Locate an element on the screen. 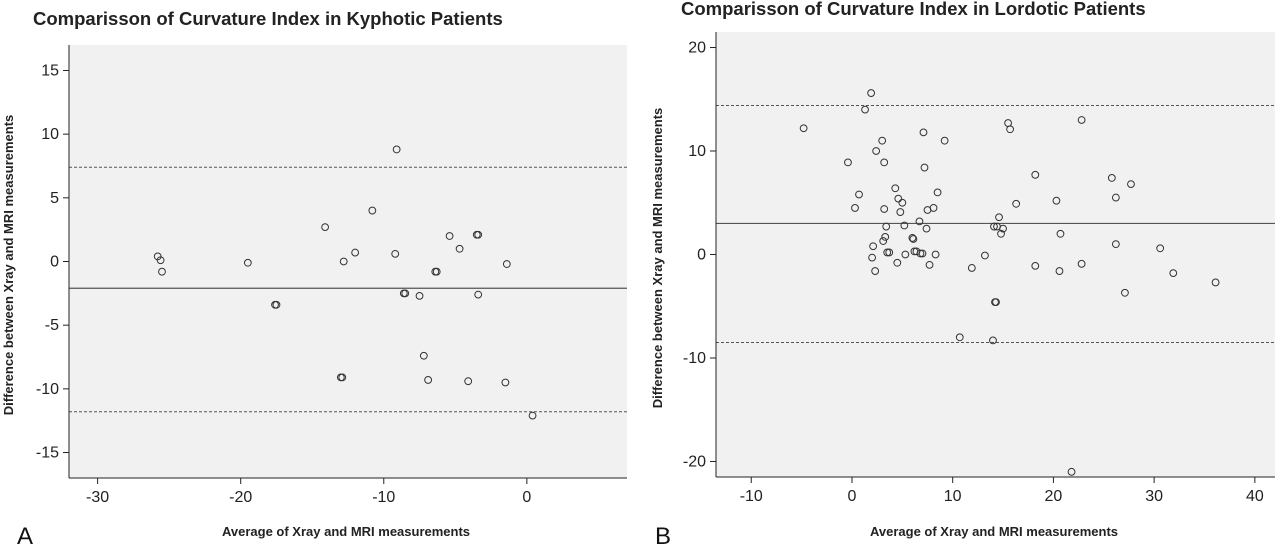 The width and height of the screenshot is (1280, 546). y-tick-label: -15 is located at coordinates (47, 453).